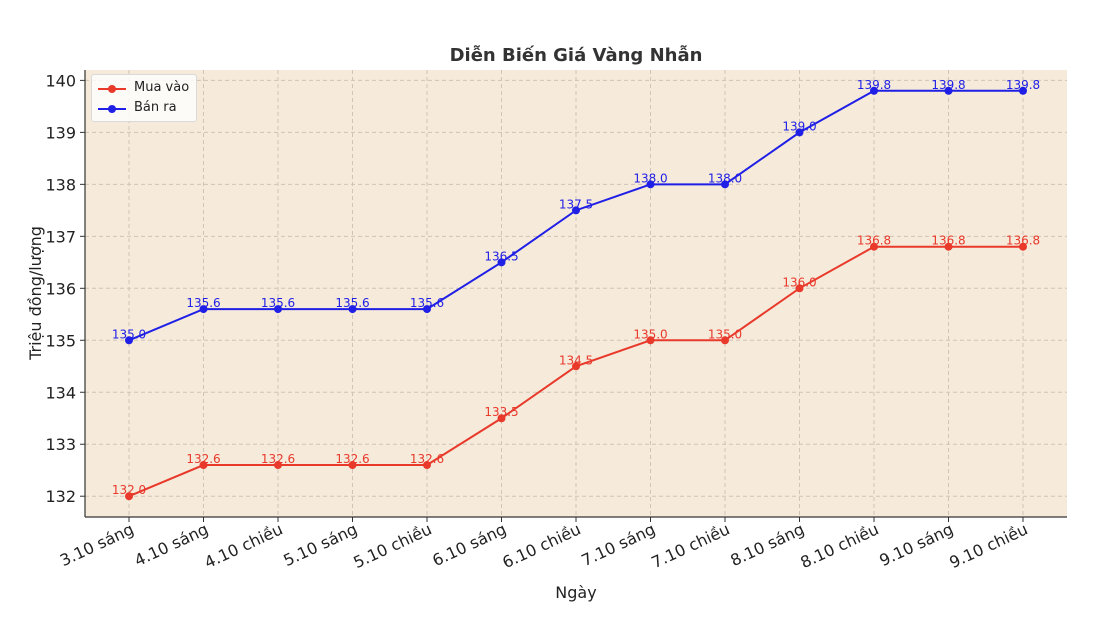  Describe the element at coordinates (576, 204) in the screenshot. I see `data-label: 137.5` at that location.